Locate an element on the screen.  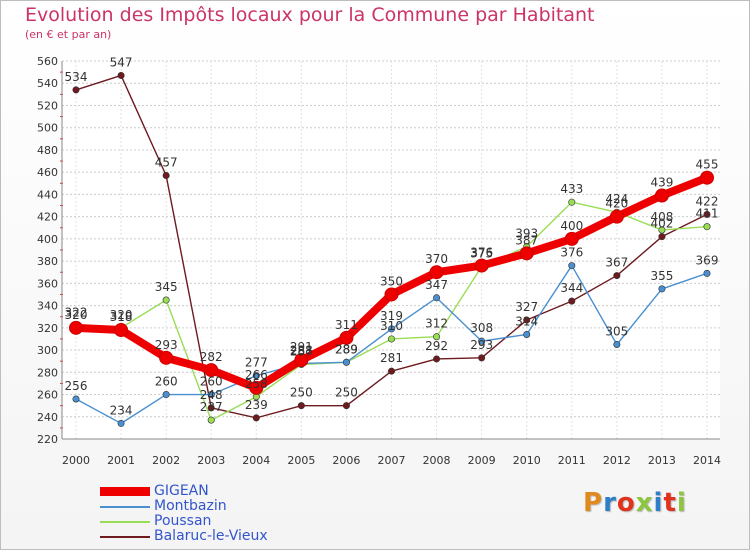
data-label-gigean: 291 is located at coordinates (301, 347).